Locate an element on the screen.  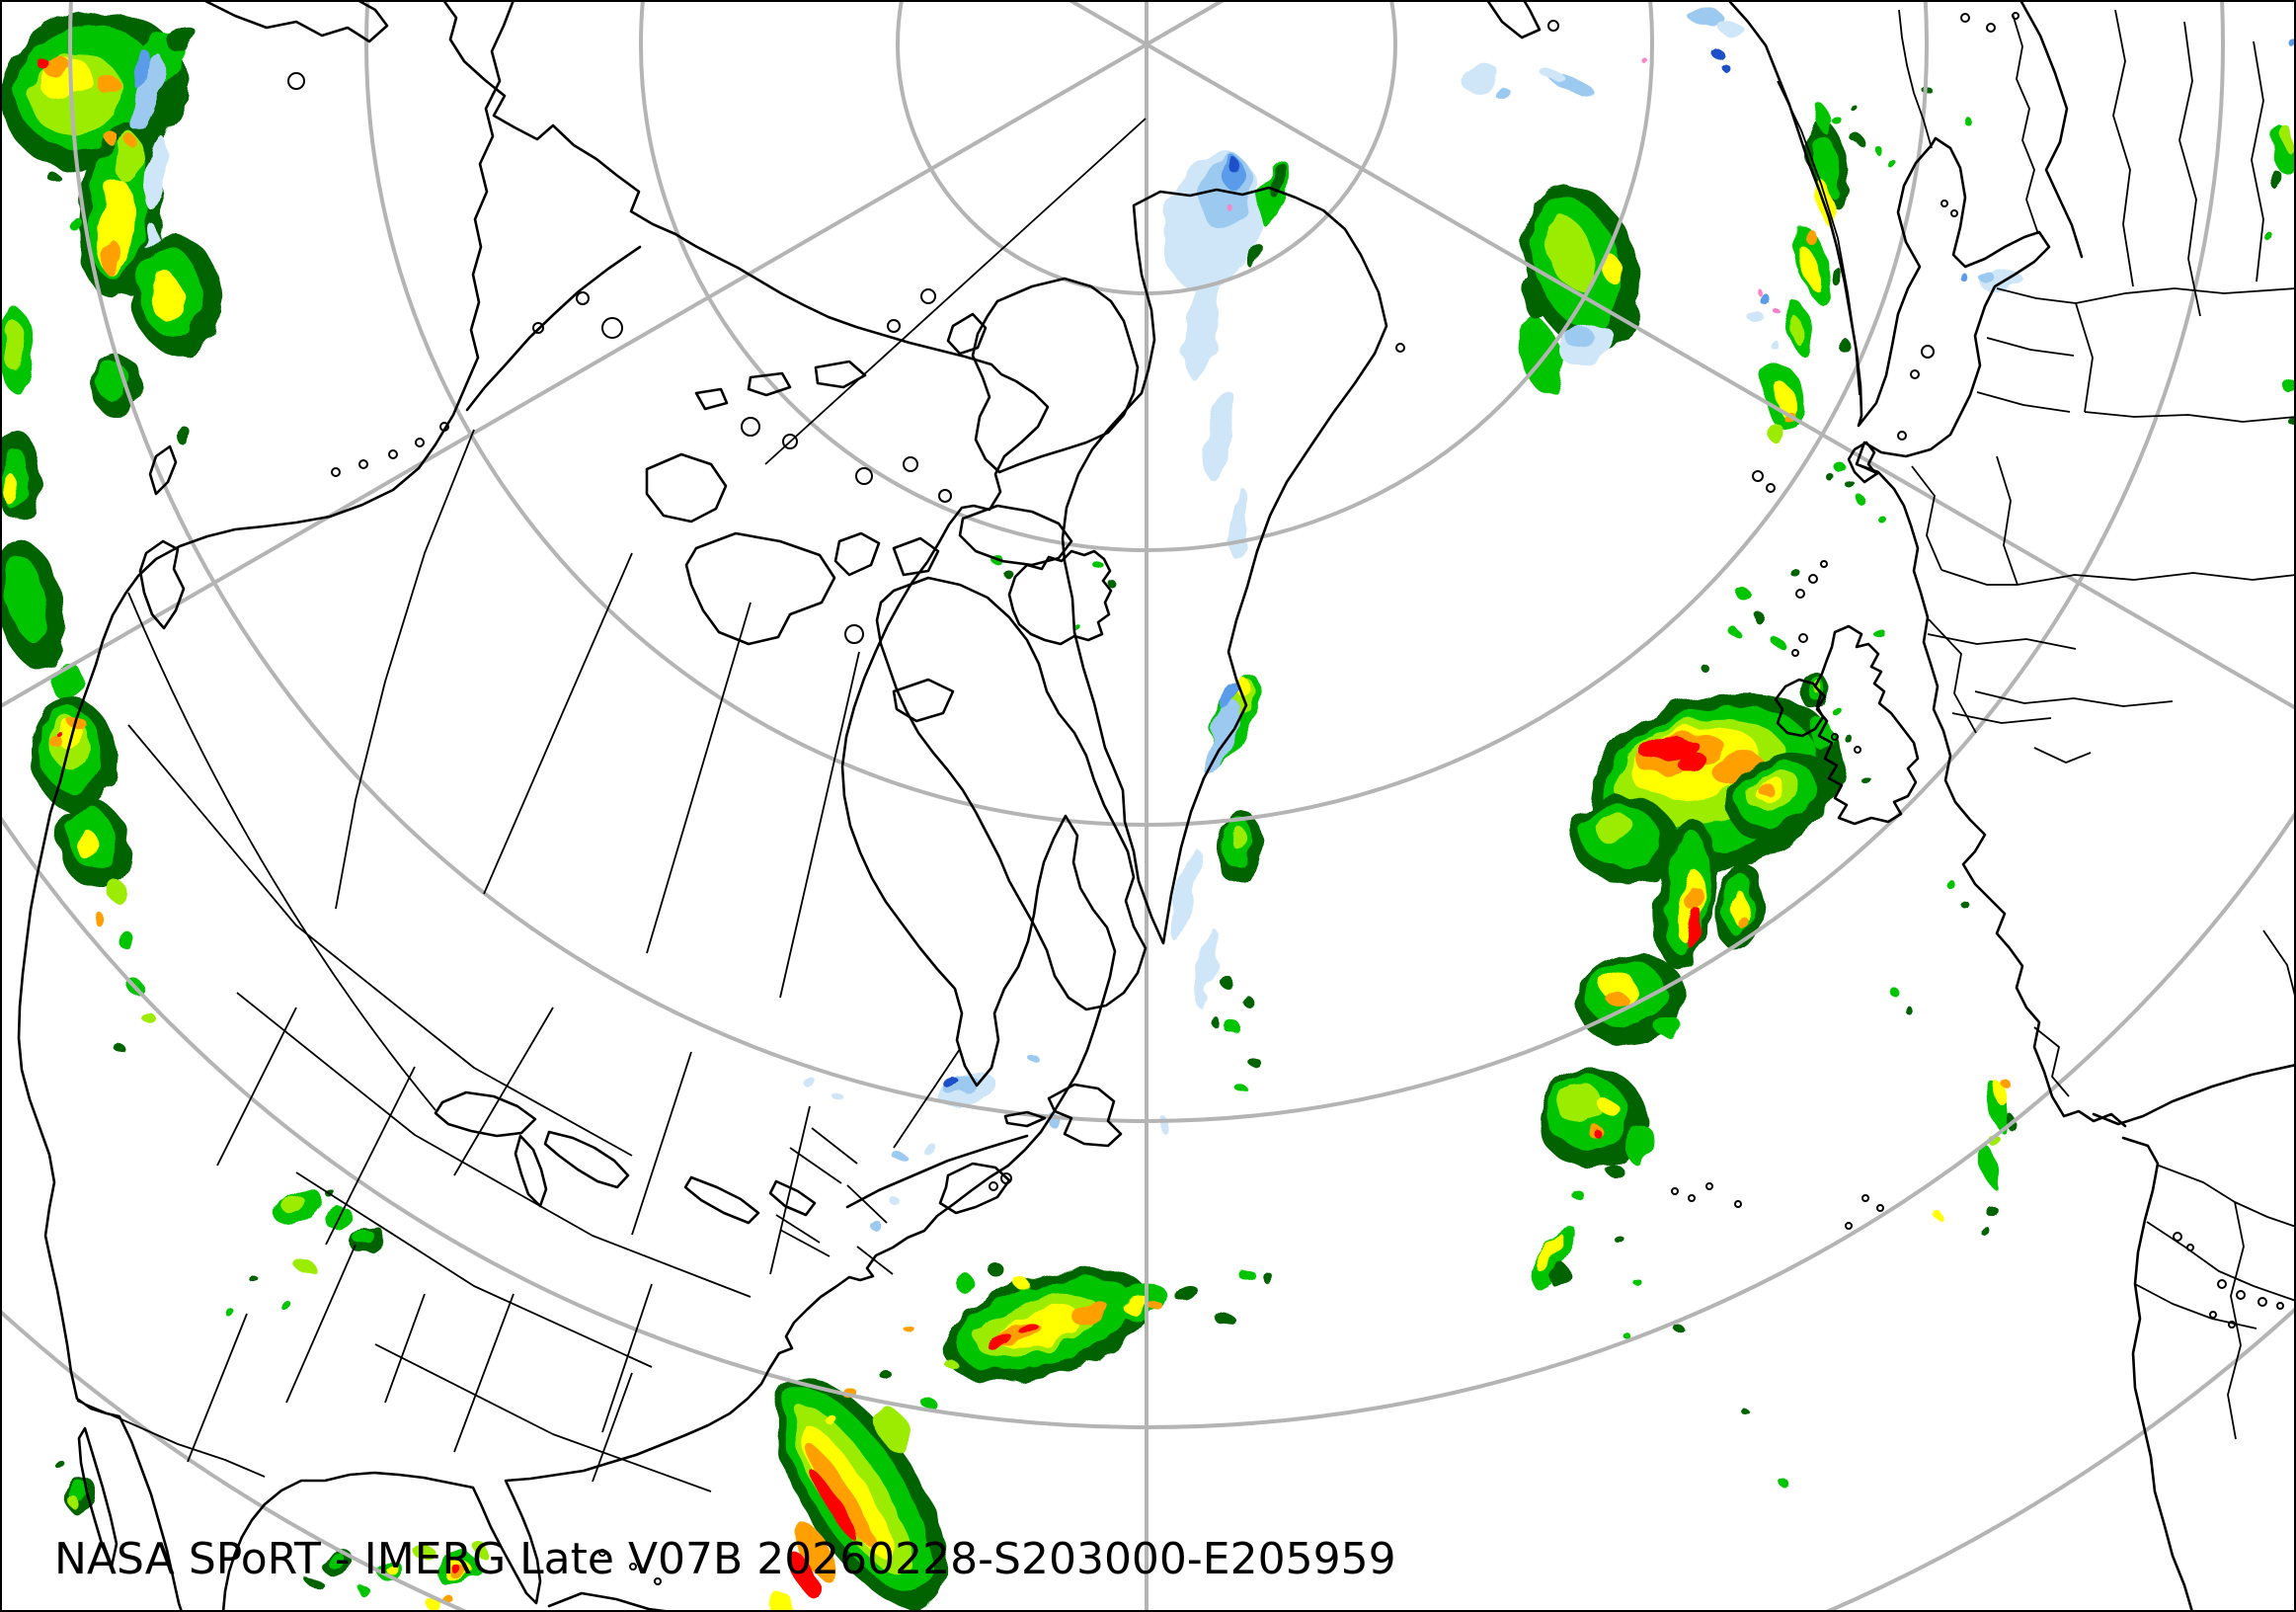
border-baltic-e is located at coordinates (2084, 357).